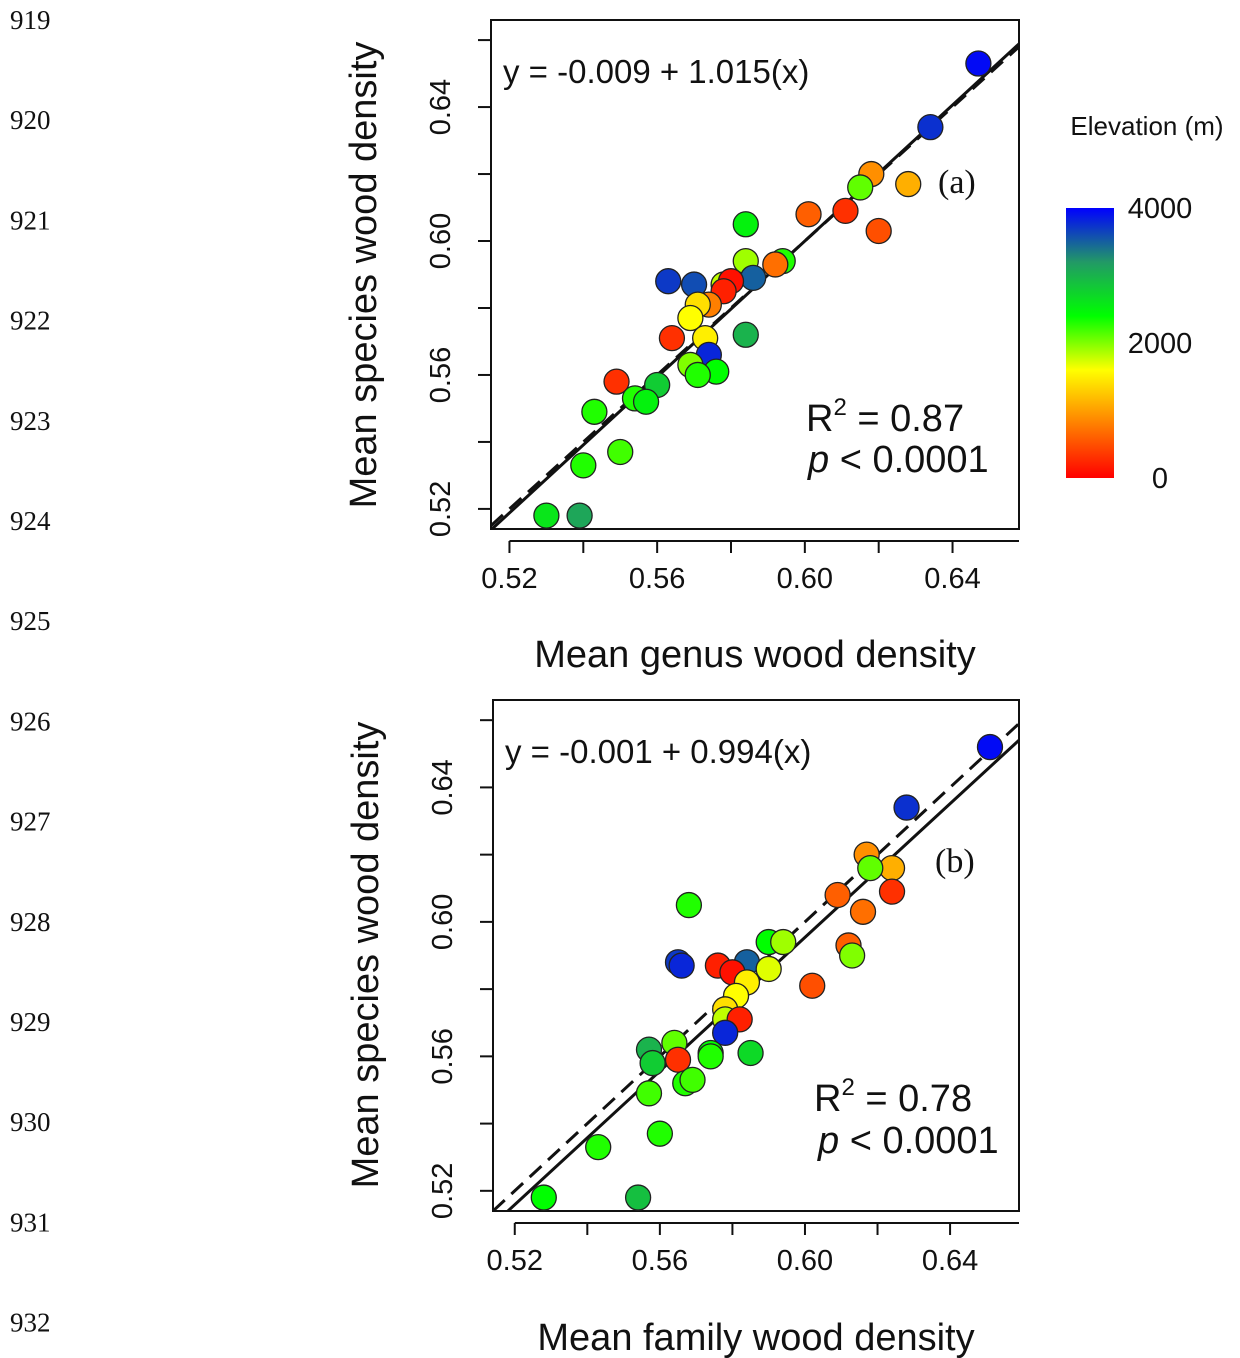 This screenshot has width=1240, height=1358. What do you see at coordinates (30, 20) in the screenshot?
I see `line-number: 919` at bounding box center [30, 20].